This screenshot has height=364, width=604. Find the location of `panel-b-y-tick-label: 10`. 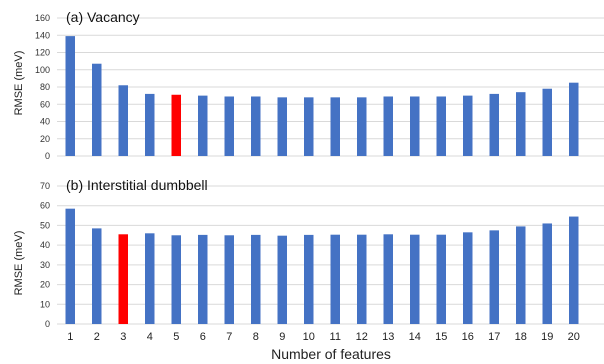

panel-b-y-tick-label: 10 is located at coordinates (45, 304).